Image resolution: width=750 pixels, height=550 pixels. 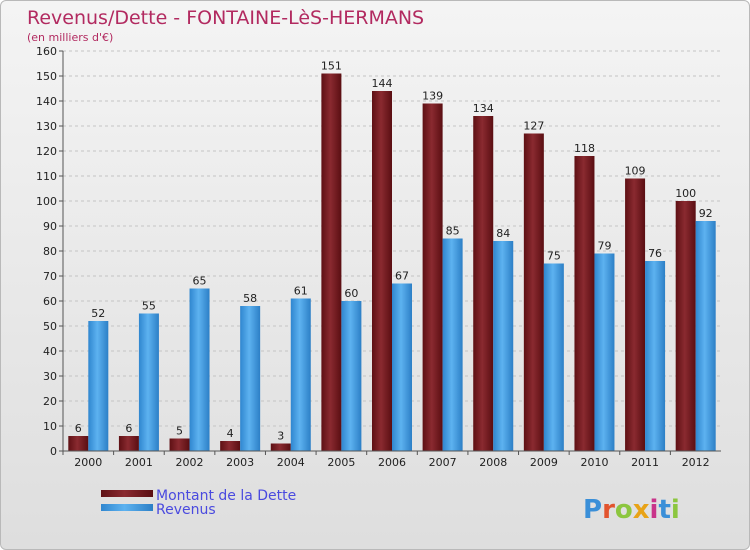 I want to click on value-label-debt: 144, so click(x=382, y=83).